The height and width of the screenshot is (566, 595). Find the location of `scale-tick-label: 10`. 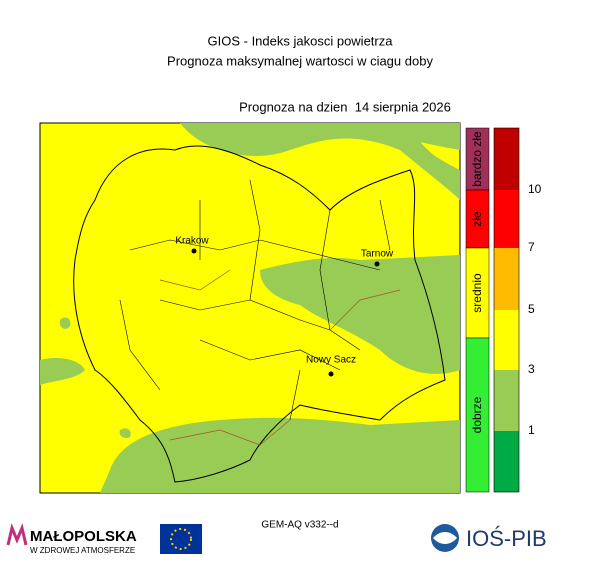

scale-tick-label: 10 is located at coordinates (535, 189).